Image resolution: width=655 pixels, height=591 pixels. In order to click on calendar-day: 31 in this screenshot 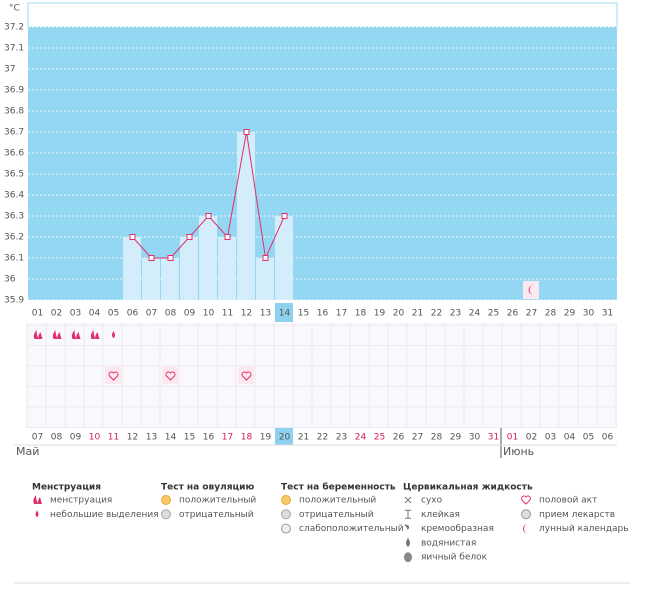, I will do `click(493, 438)`.